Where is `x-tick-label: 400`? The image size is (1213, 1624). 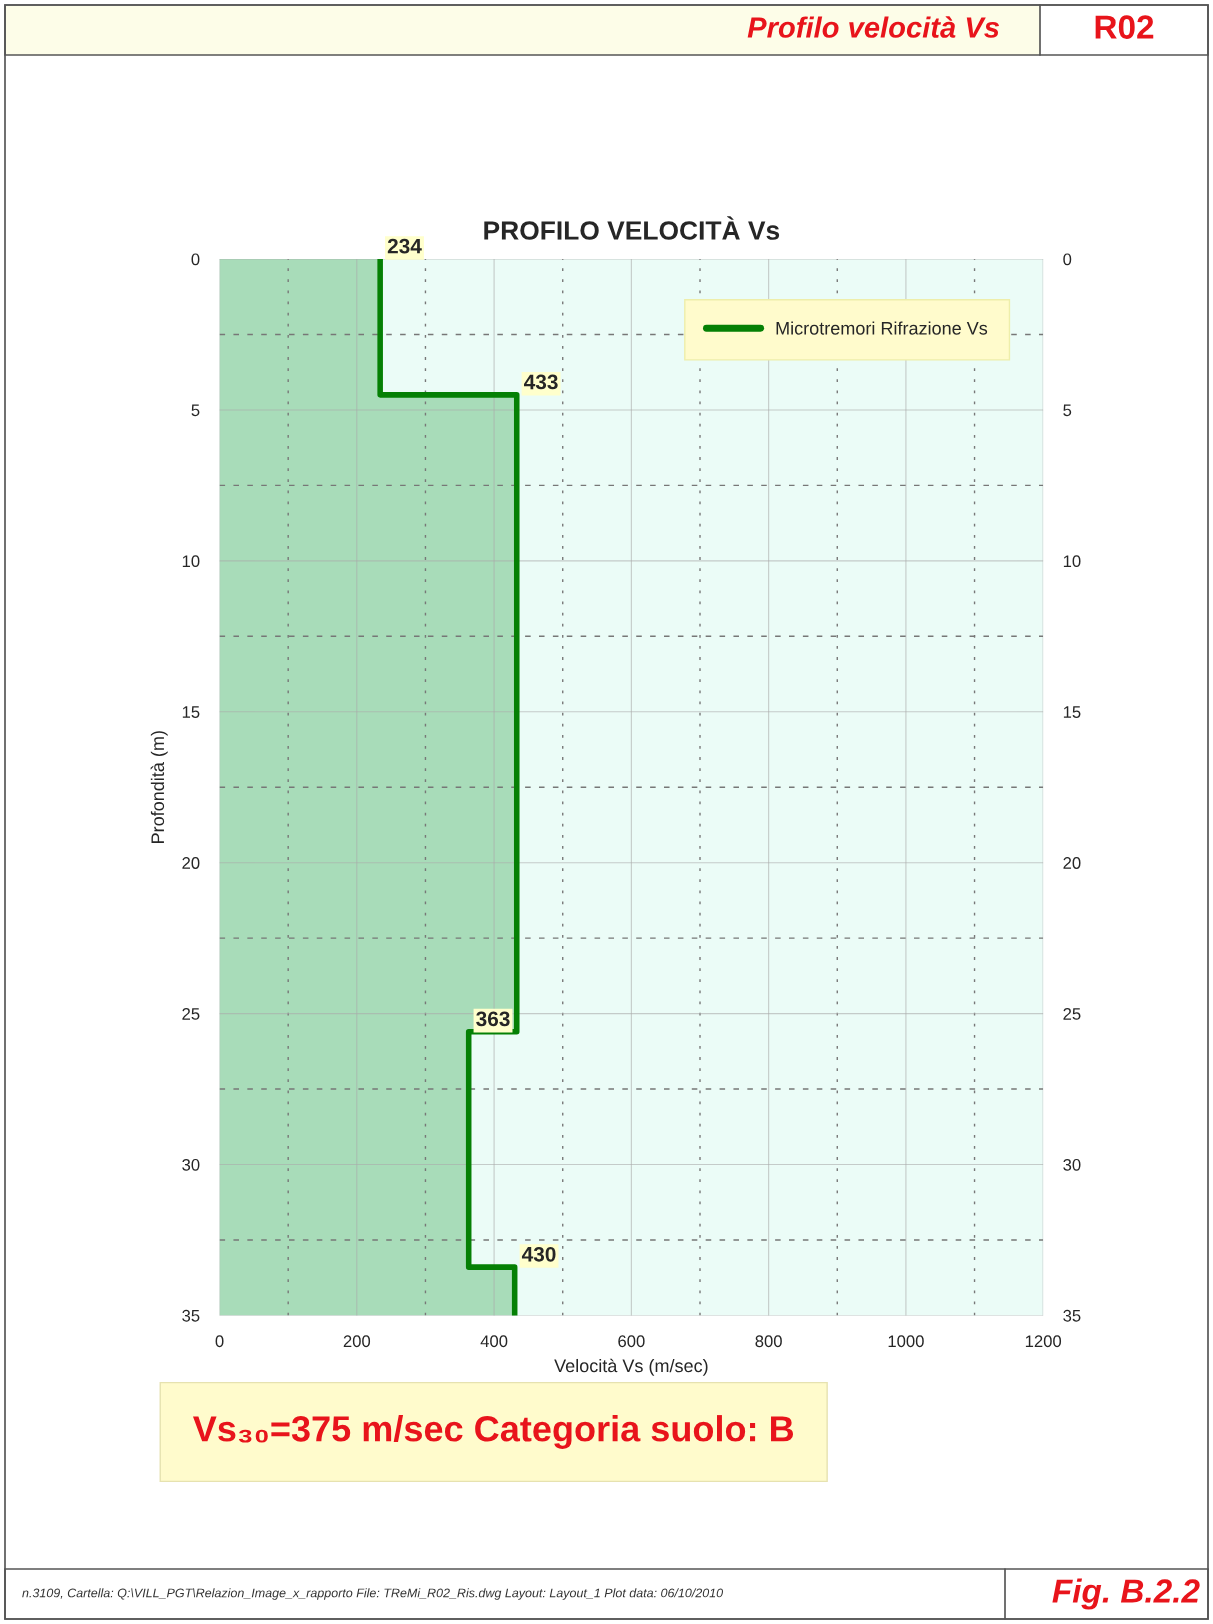
x-tick-label: 400 is located at coordinates (494, 1341).